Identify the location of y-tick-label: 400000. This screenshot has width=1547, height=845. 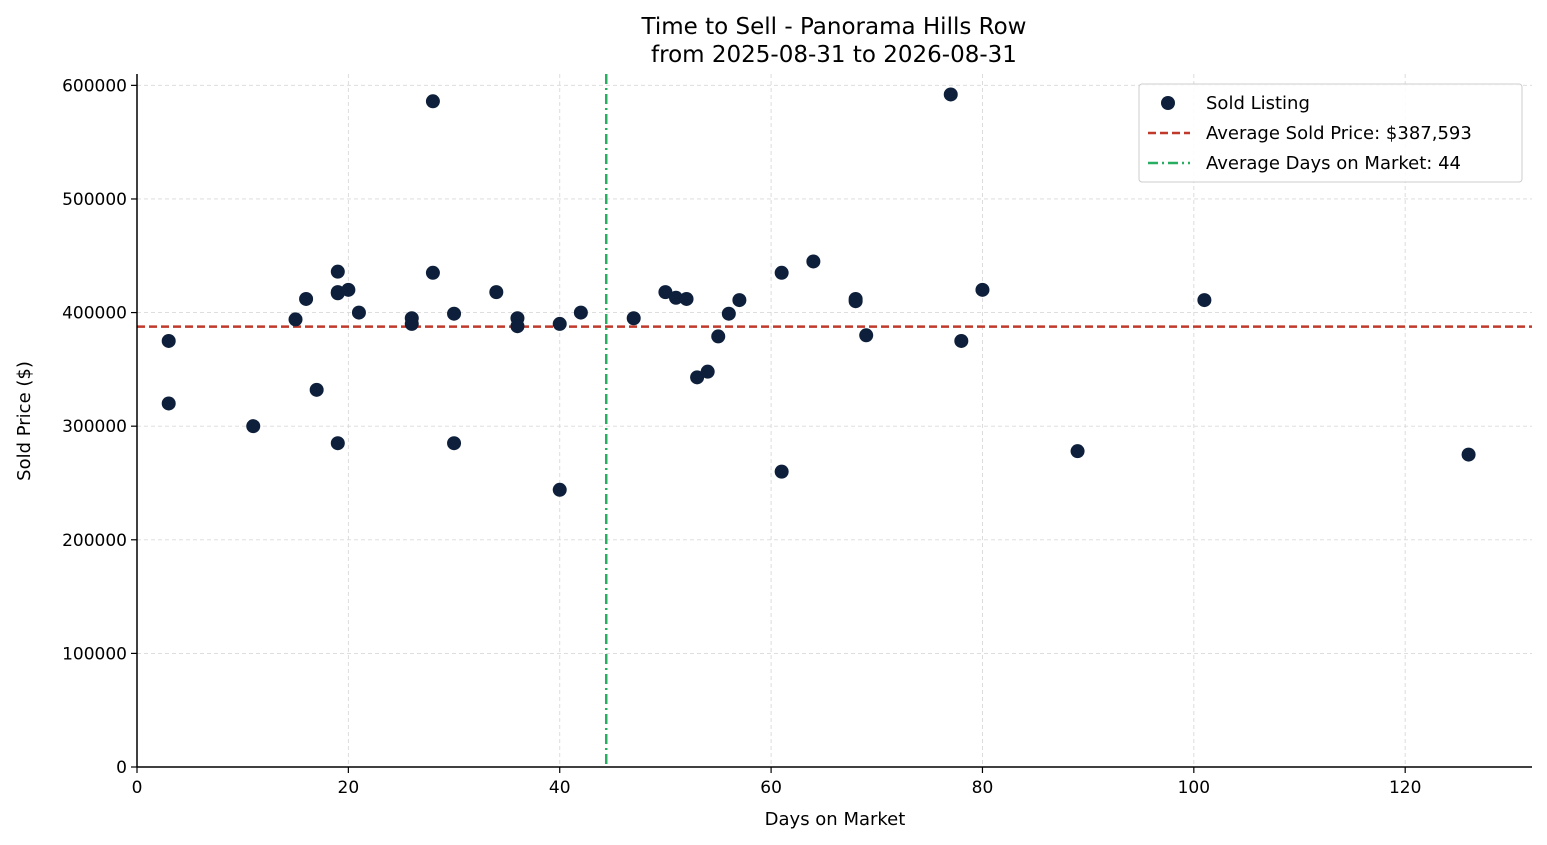
(94, 314).